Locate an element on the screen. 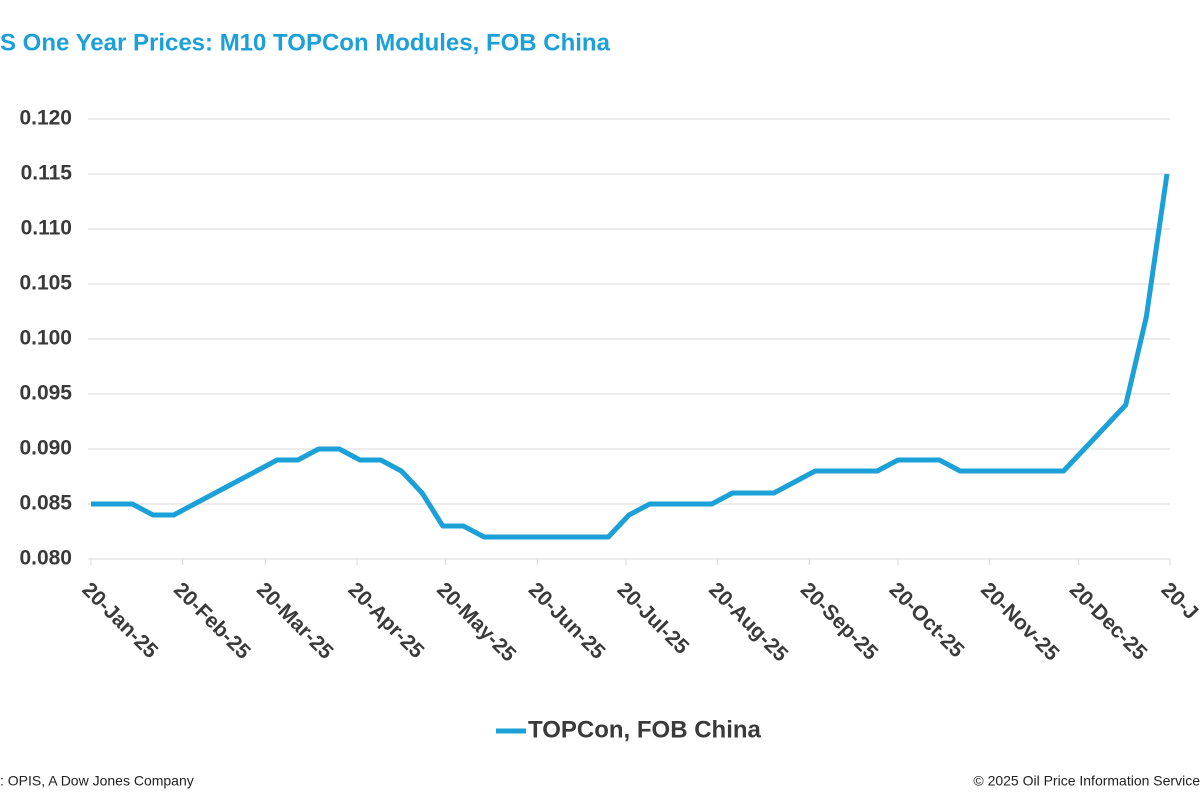 The height and width of the screenshot is (800, 1200). x-tick-label: 20-Feb-25 is located at coordinates (212, 621).